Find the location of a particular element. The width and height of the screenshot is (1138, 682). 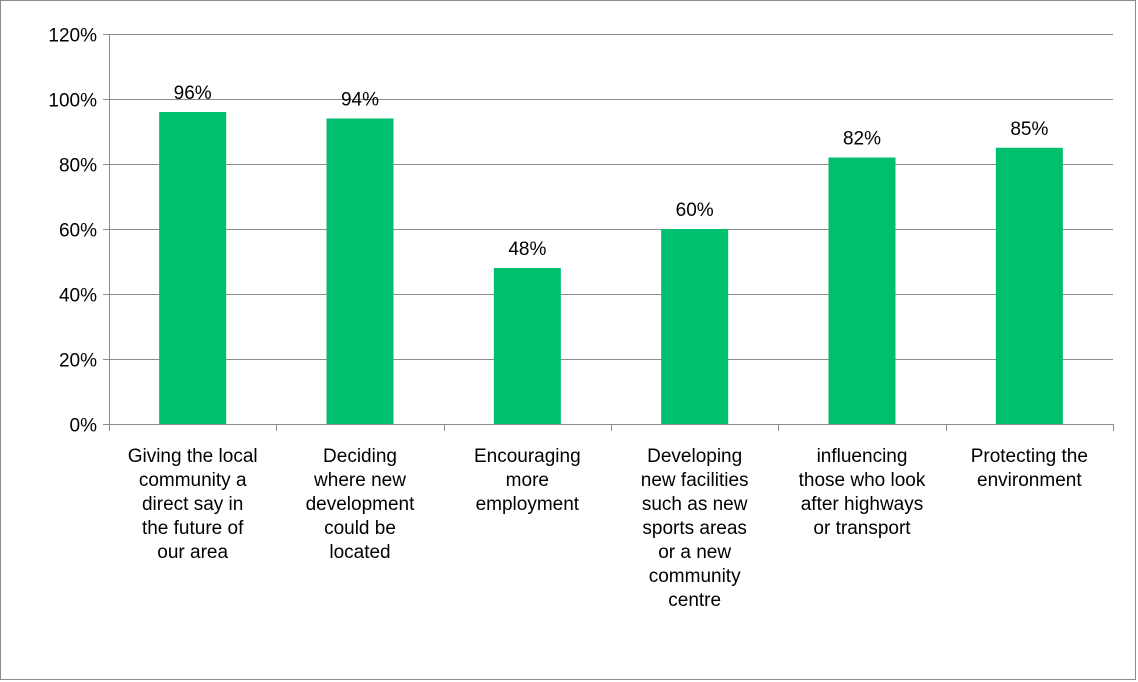

y-tick-label: 0% is located at coordinates (84, 426).